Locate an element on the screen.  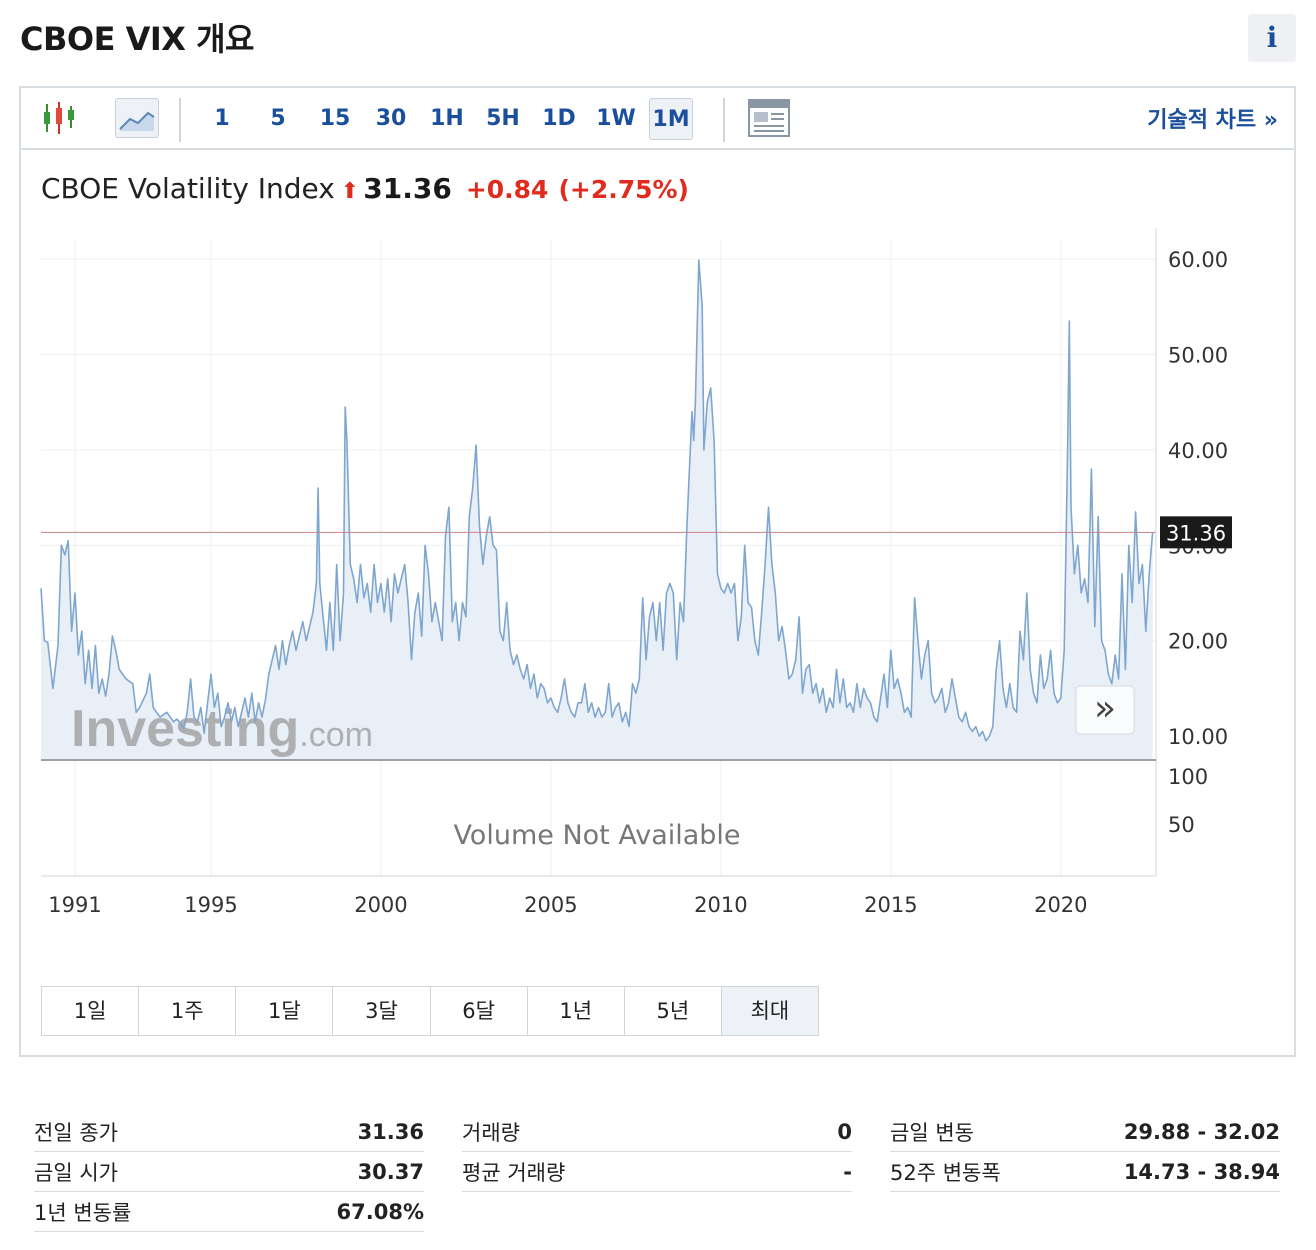
timeframe-1d: 1D is located at coordinates (559, 118).